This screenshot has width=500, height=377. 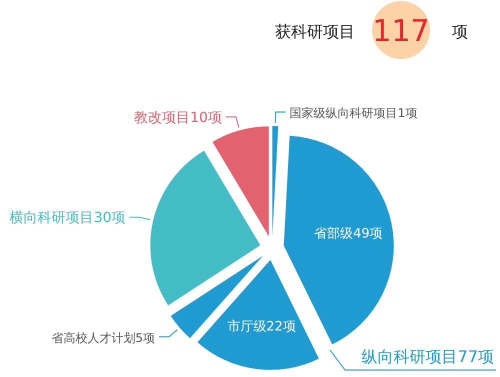 What do you see at coordinates (68, 218) in the screenshot?
I see `slice-label: 横向科研项目30项` at bounding box center [68, 218].